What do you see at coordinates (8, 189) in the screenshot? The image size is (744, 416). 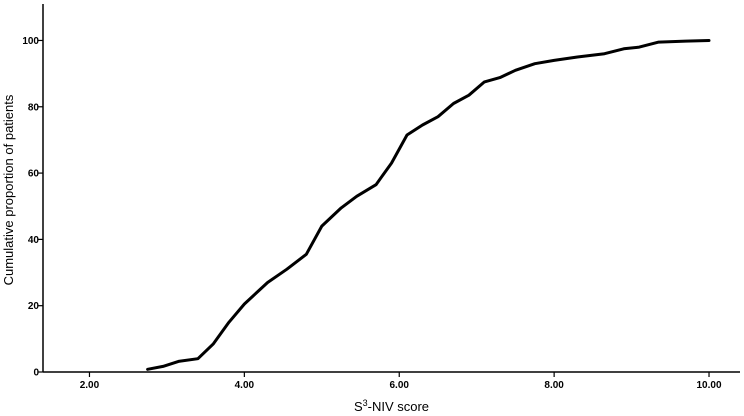 I see `y-axis-title: Cumulative proportion of patients` at bounding box center [8, 189].